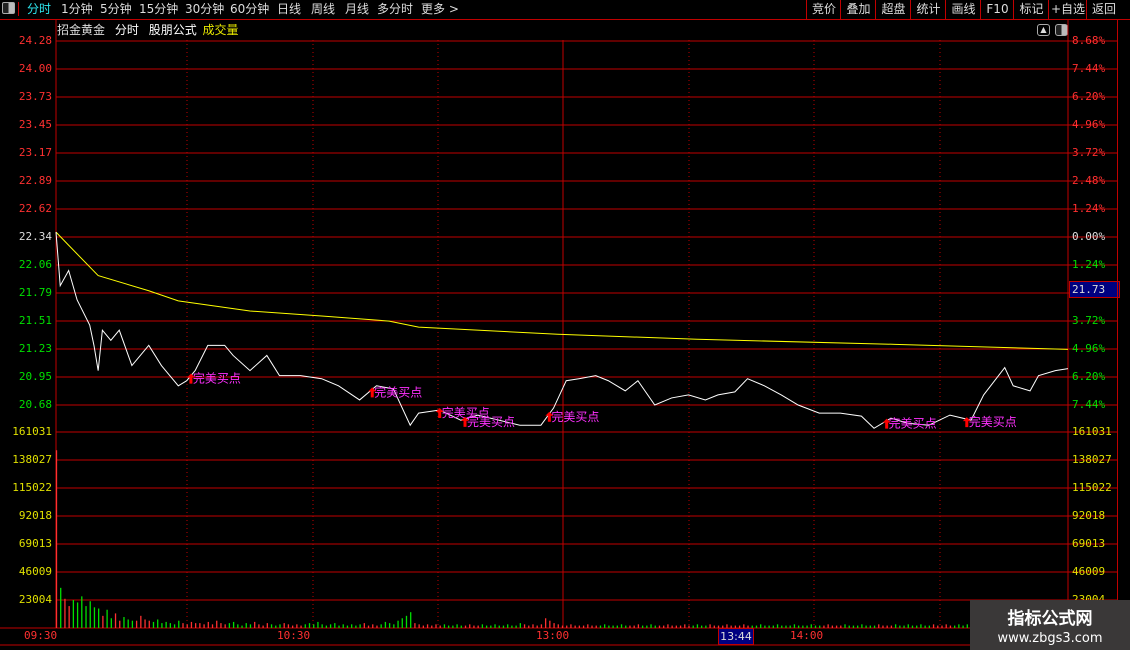  Describe the element at coordinates (1094, 289) in the screenshot. I see `current-price-marker: 21.73` at that location.